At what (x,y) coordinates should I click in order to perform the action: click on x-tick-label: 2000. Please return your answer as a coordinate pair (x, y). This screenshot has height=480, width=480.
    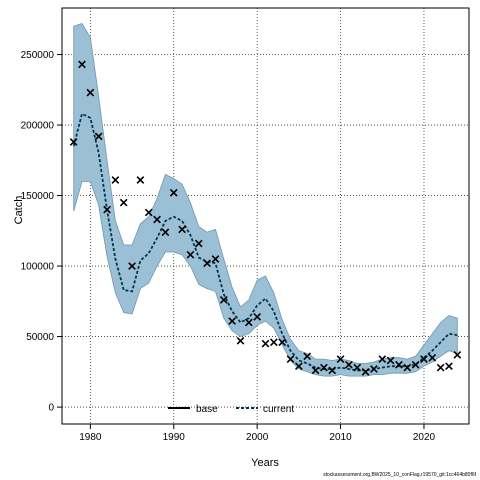
    Looking at the image, I should click on (257, 437).